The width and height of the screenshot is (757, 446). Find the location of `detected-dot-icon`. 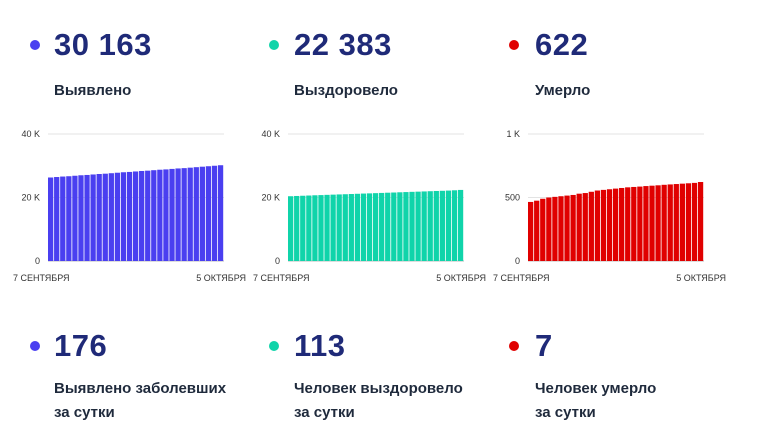

detected-dot-icon is located at coordinates (35, 45).